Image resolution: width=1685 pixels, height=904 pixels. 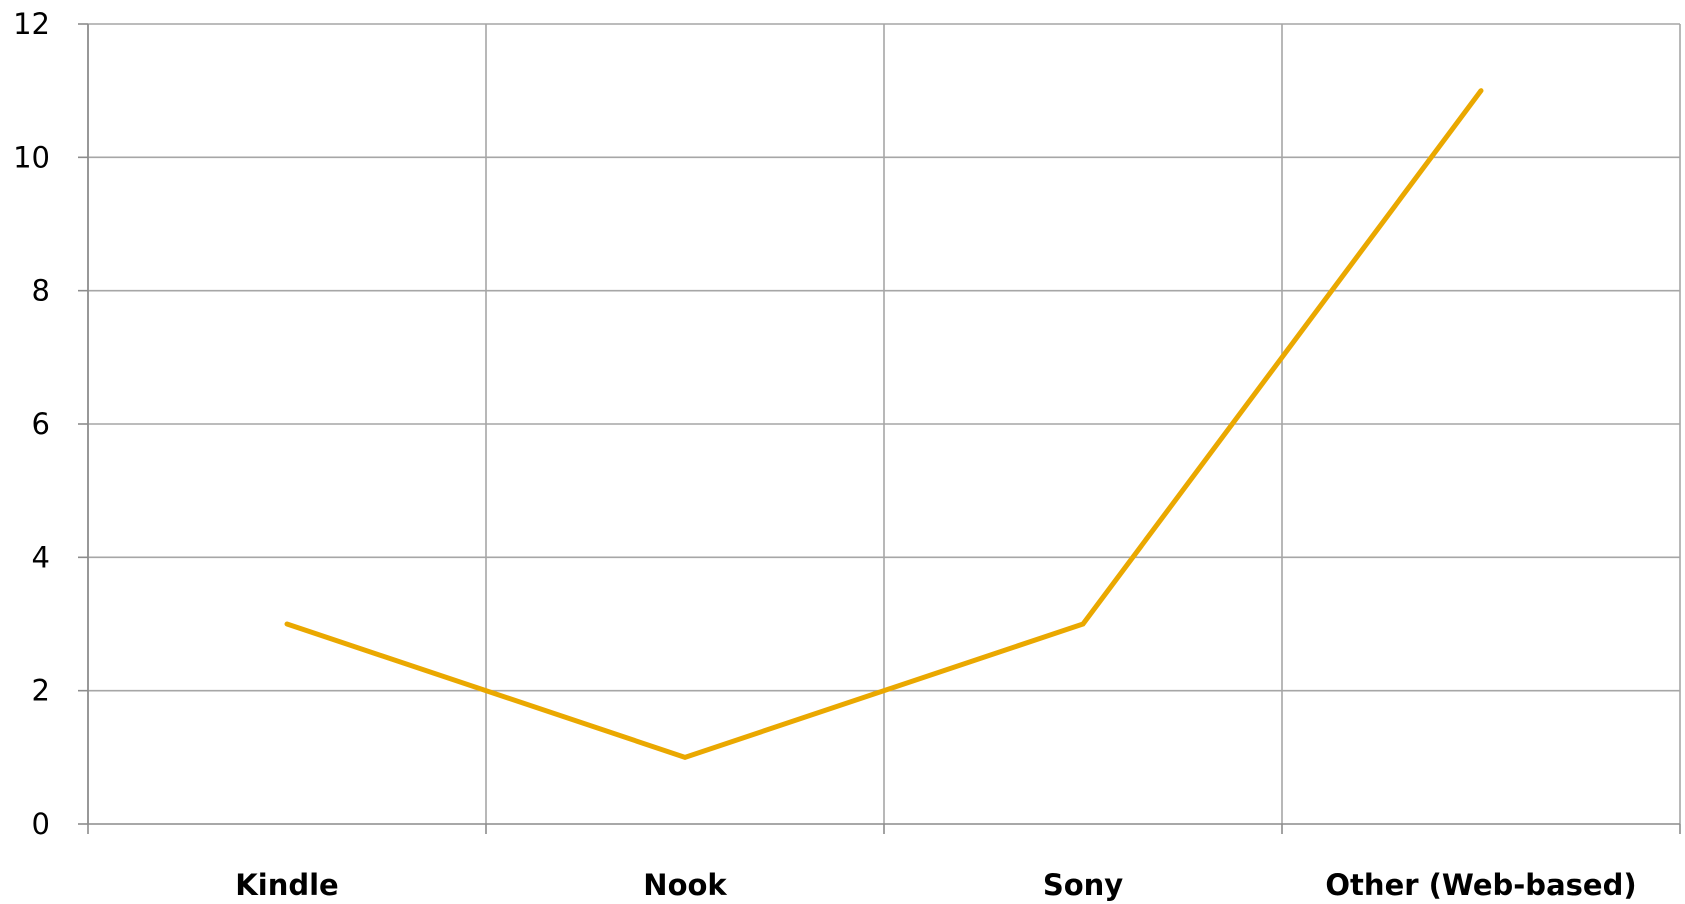 What do you see at coordinates (41, 291) in the screenshot?
I see `y-tick-label: 8` at bounding box center [41, 291].